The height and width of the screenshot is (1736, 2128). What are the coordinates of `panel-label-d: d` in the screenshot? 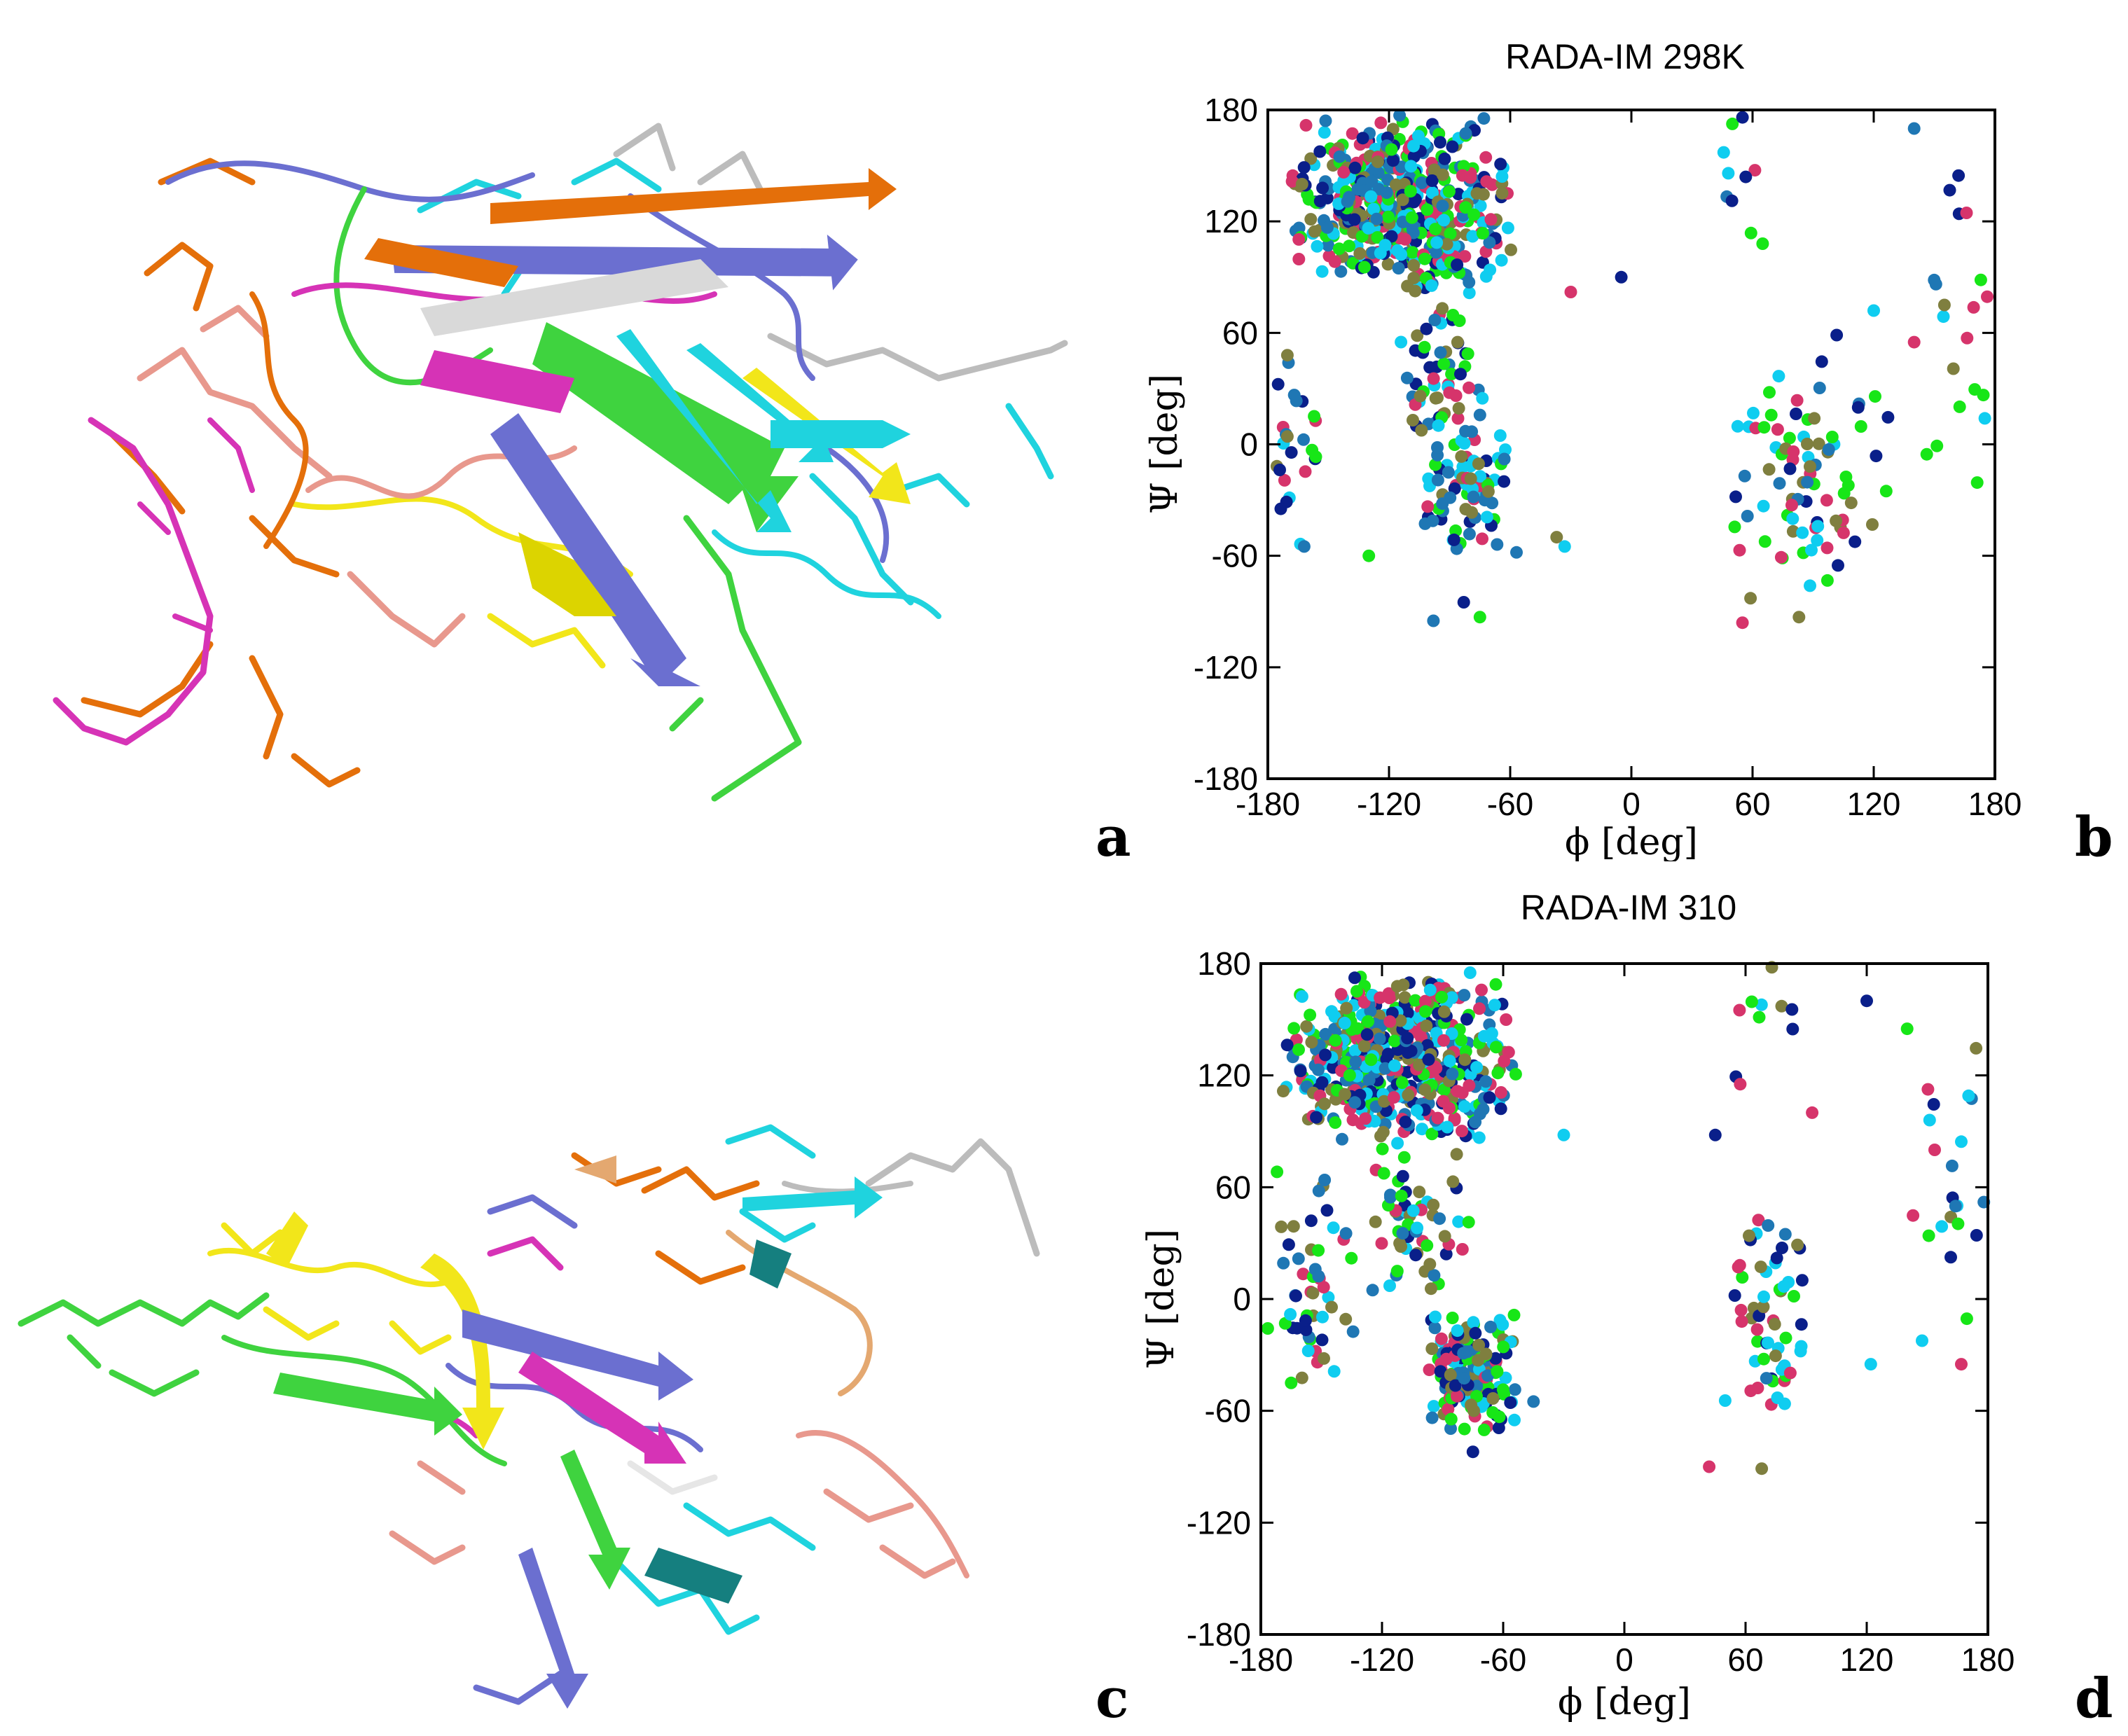 It's located at (2094, 1698).